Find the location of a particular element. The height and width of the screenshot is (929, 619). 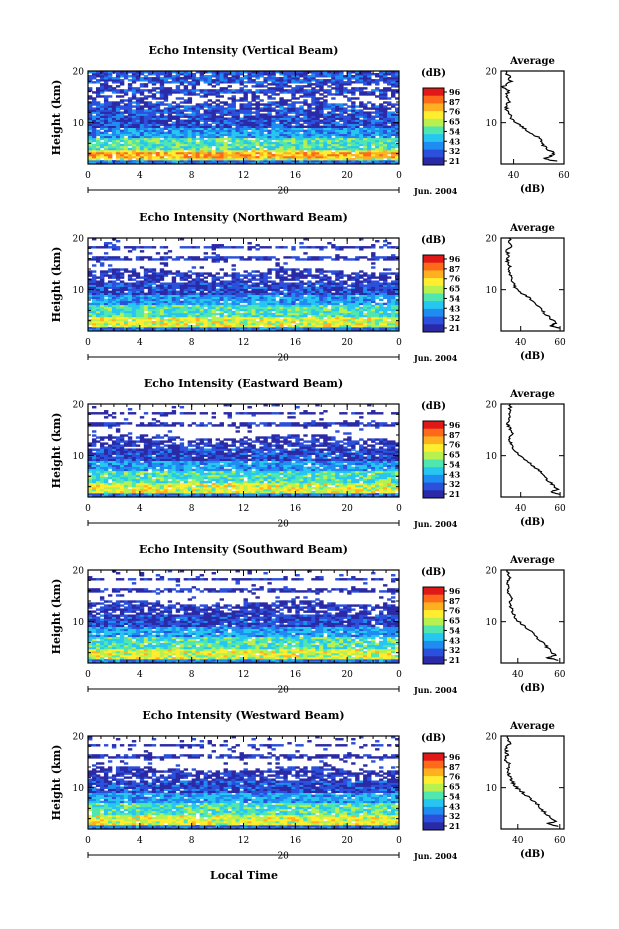

panel-title: Echo Intensity (Vertical Beam) is located at coordinates (243, 50).